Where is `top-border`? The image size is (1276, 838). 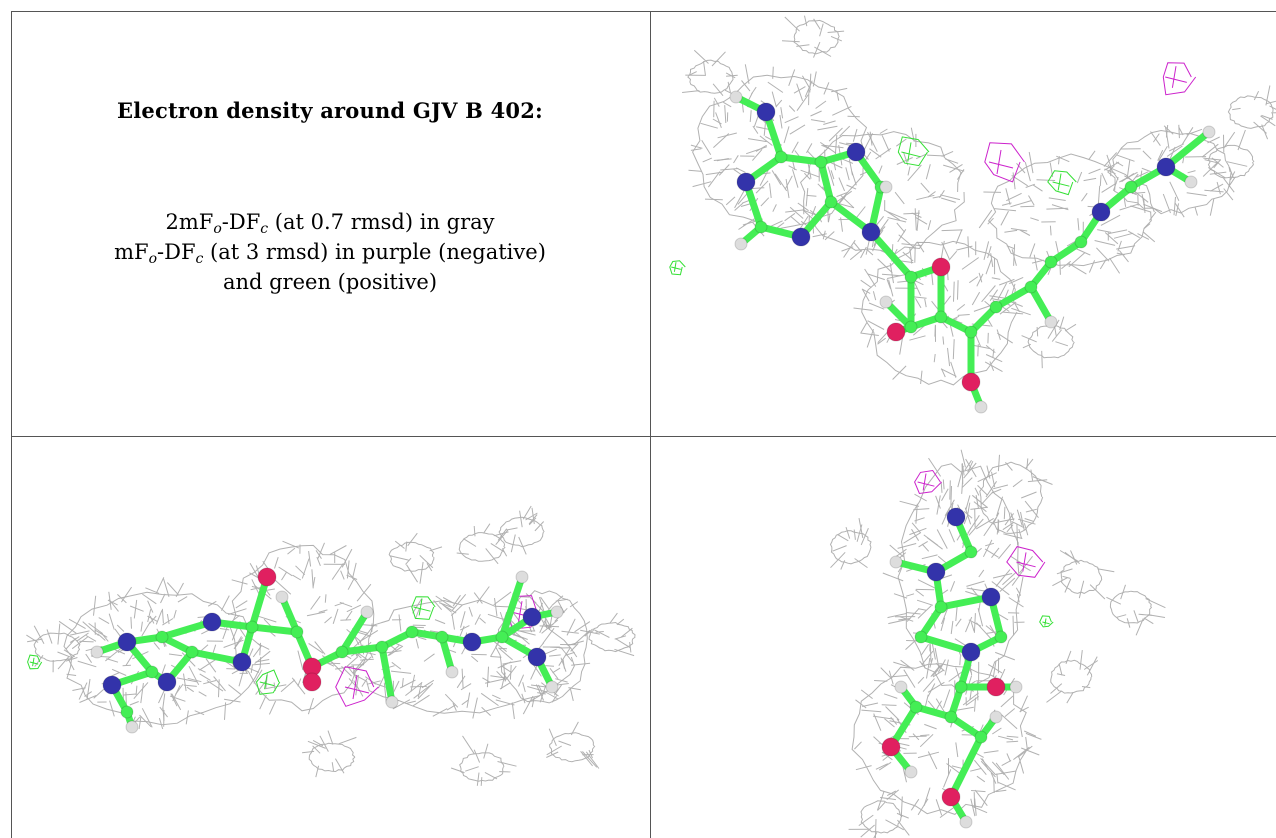
top-border is located at coordinates (643, 11).